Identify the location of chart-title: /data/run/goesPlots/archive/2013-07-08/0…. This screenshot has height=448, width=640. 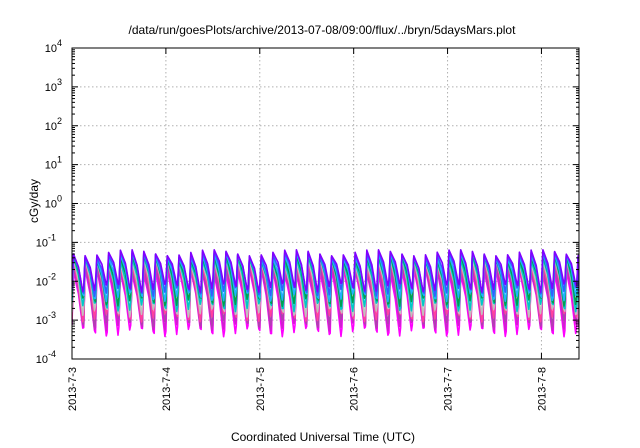
(323, 30).